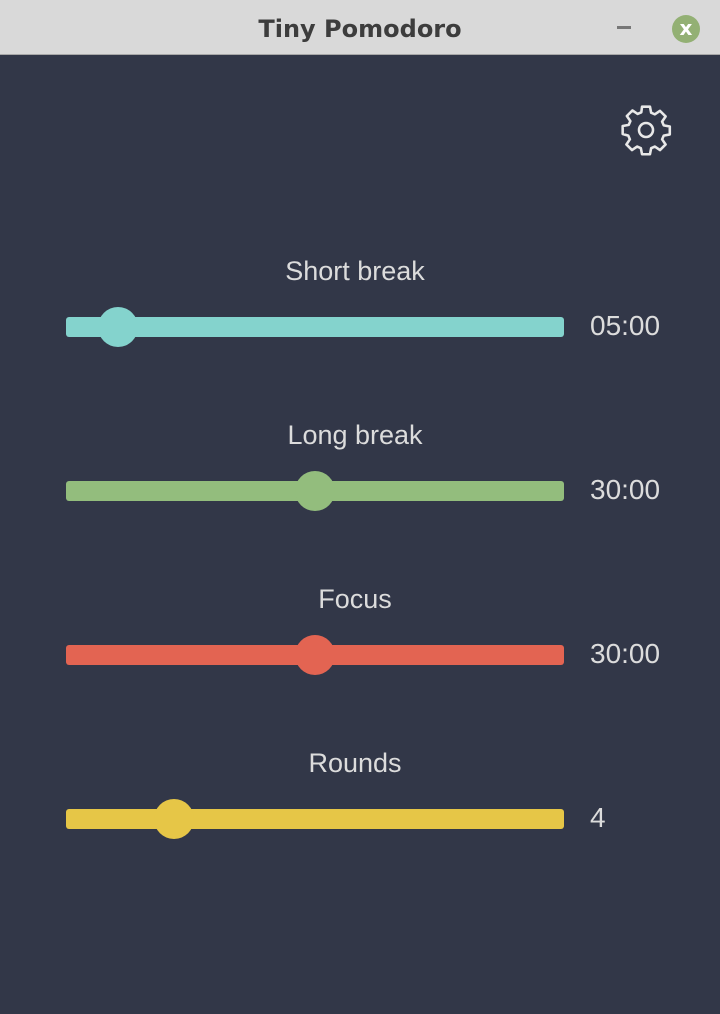 The image size is (720, 1014). I want to click on slider-label: Rounds, so click(355, 763).